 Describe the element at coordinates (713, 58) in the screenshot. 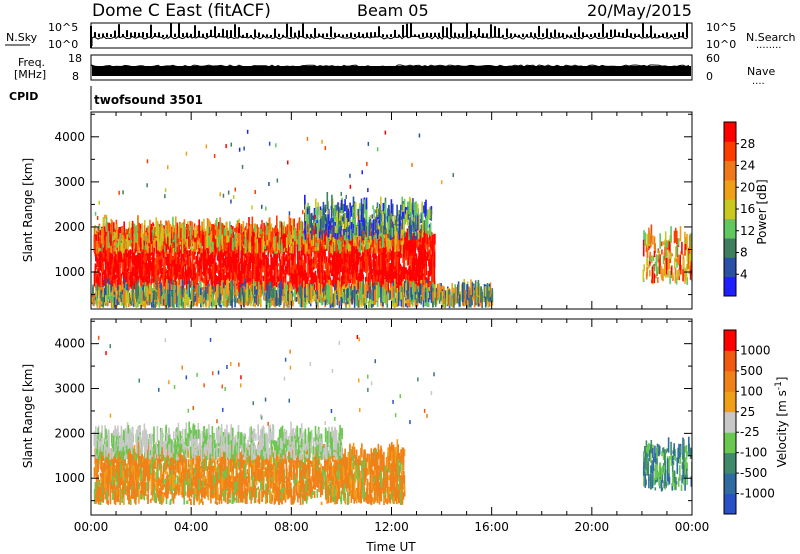

I see `nave-tick-high: 60` at that location.